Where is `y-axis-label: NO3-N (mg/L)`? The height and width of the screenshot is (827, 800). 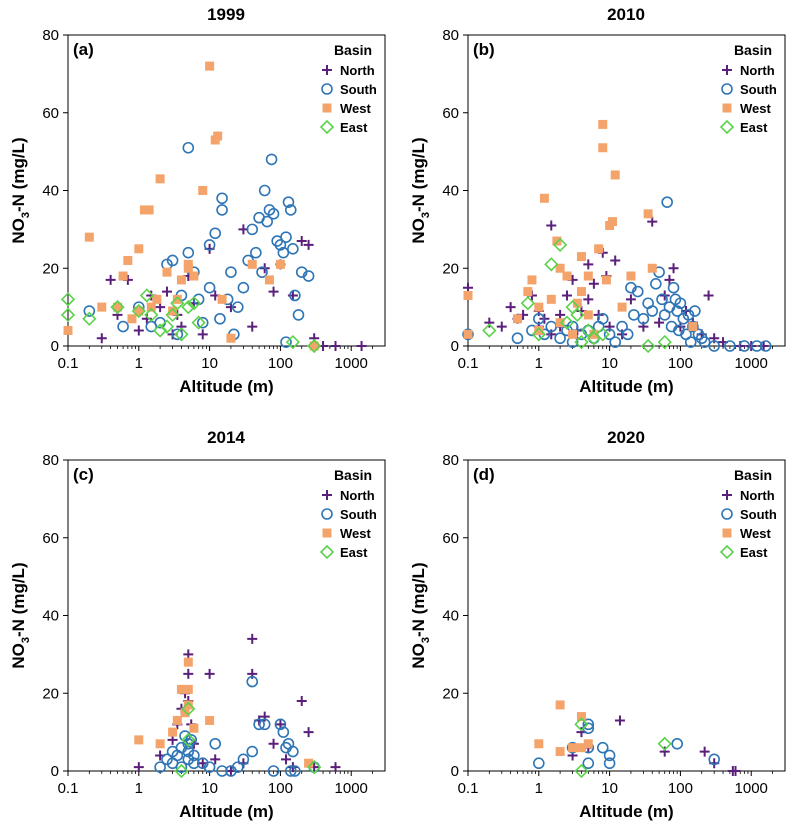
y-axis-label: NO3-N (mg/L) is located at coordinates (420, 190).